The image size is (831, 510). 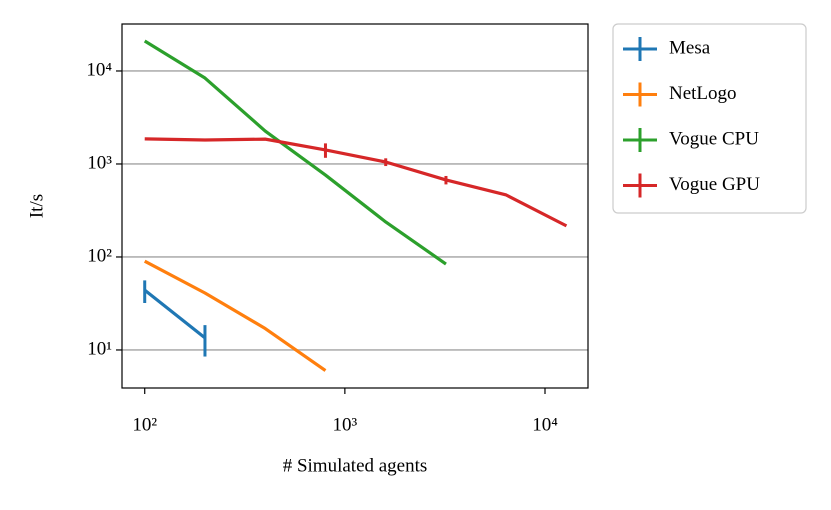 What do you see at coordinates (99, 69) in the screenshot?
I see `y-tick-label: 10⁴` at bounding box center [99, 69].